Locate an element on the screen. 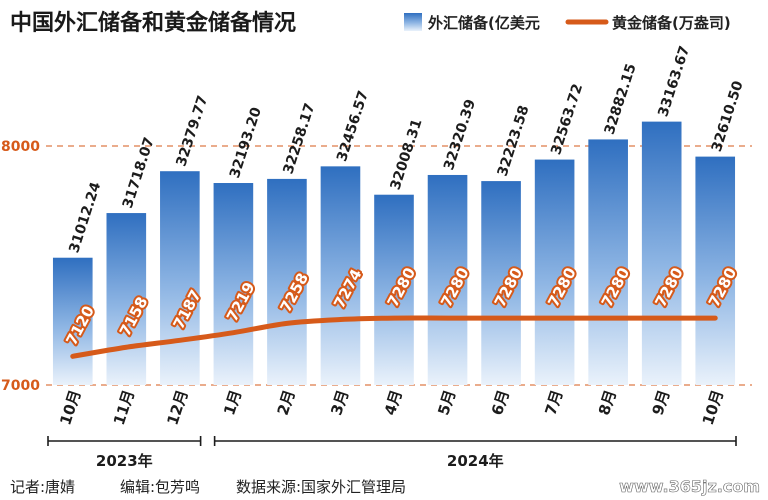 The height and width of the screenshot is (500, 768). footer: 记者:唐婧 编辑:包芳鸣 数据来源:国家外汇管理局 www.365jz.com is located at coordinates (385, 487).